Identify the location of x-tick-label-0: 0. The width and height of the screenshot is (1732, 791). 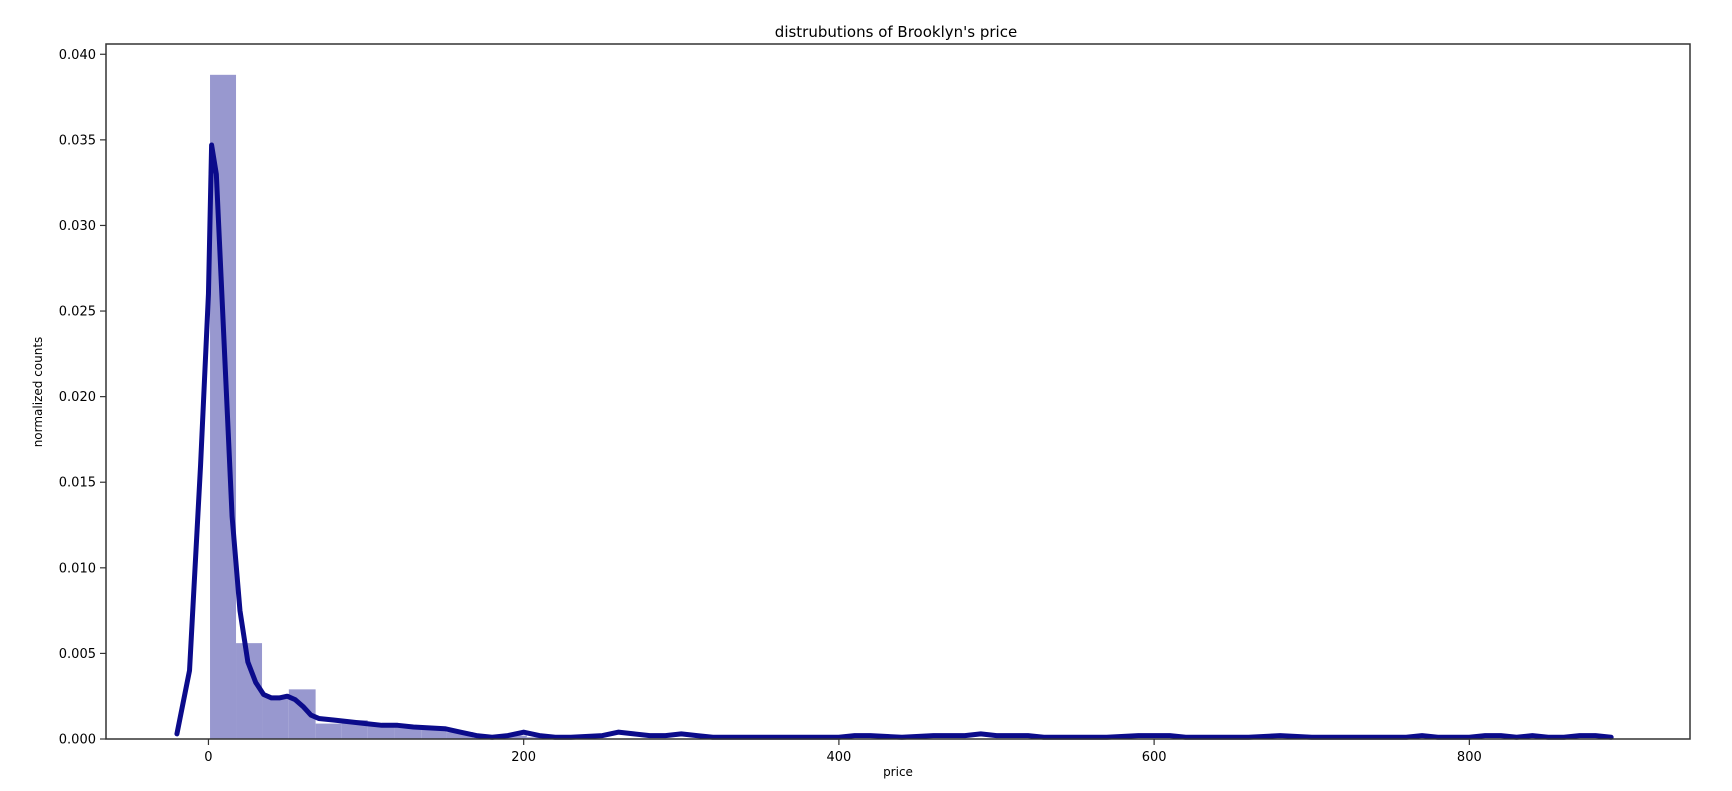
(208, 757).